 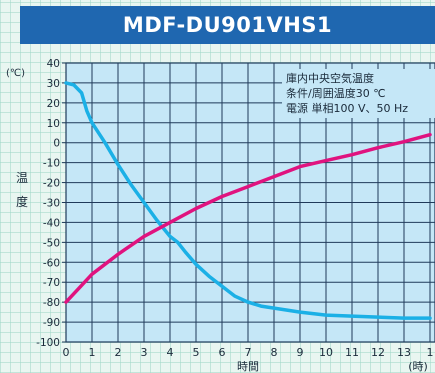 I want to click on annotation-box, so click(x=358, y=93).